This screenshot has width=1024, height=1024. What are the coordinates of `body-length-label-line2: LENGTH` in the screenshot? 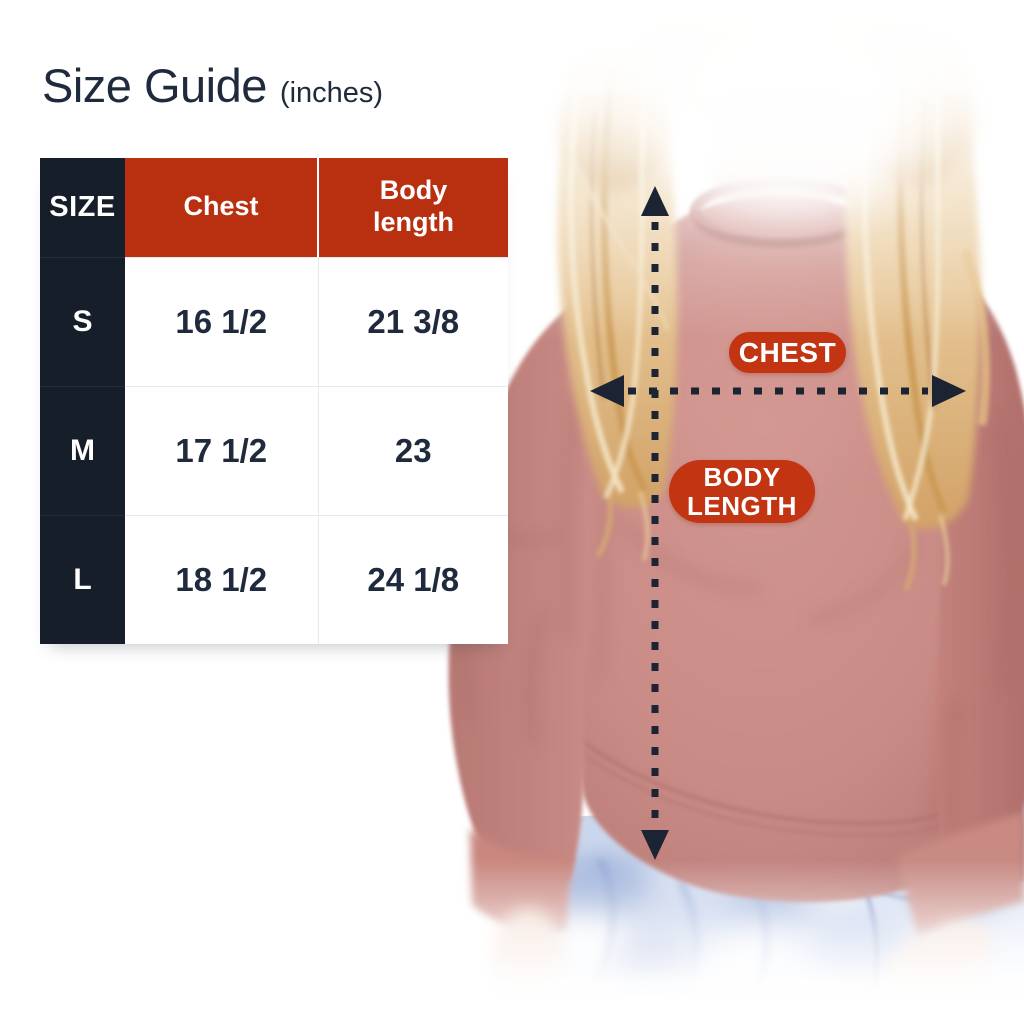 It's located at (742, 505).